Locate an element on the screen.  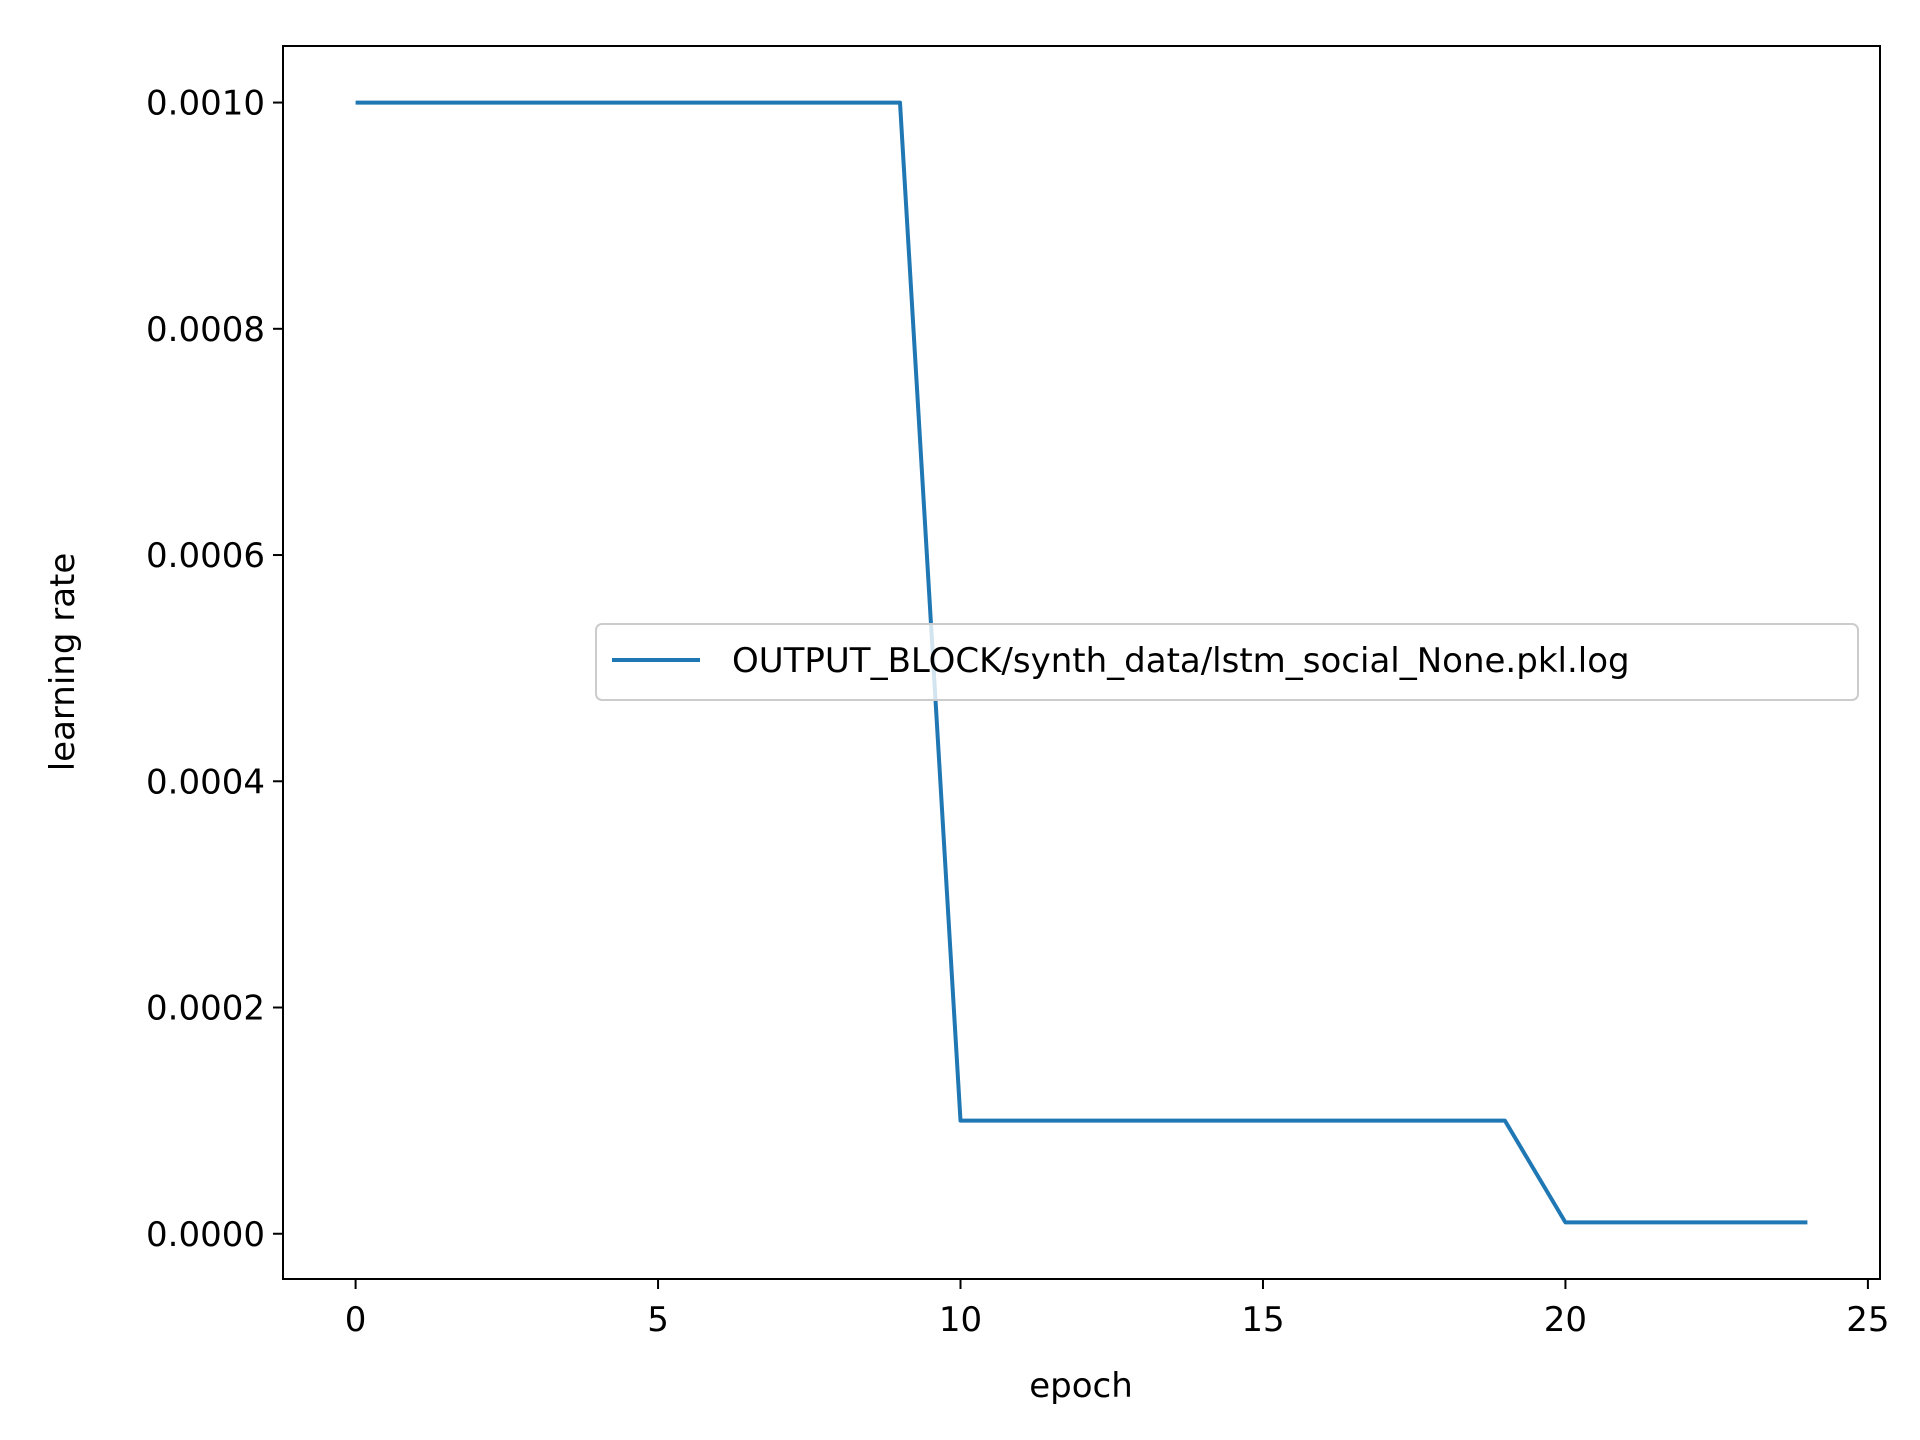
x-tick-label: 25 is located at coordinates (1867, 1320).